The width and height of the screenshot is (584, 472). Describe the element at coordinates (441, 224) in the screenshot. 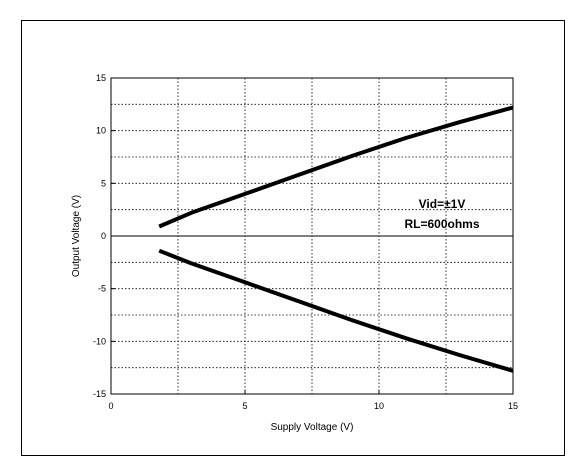

I see `annotation-rl: RL=600ohms` at that location.